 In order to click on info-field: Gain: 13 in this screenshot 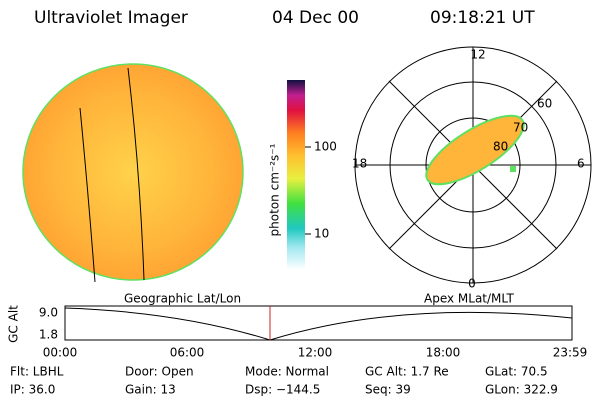, I will do `click(150, 390)`.